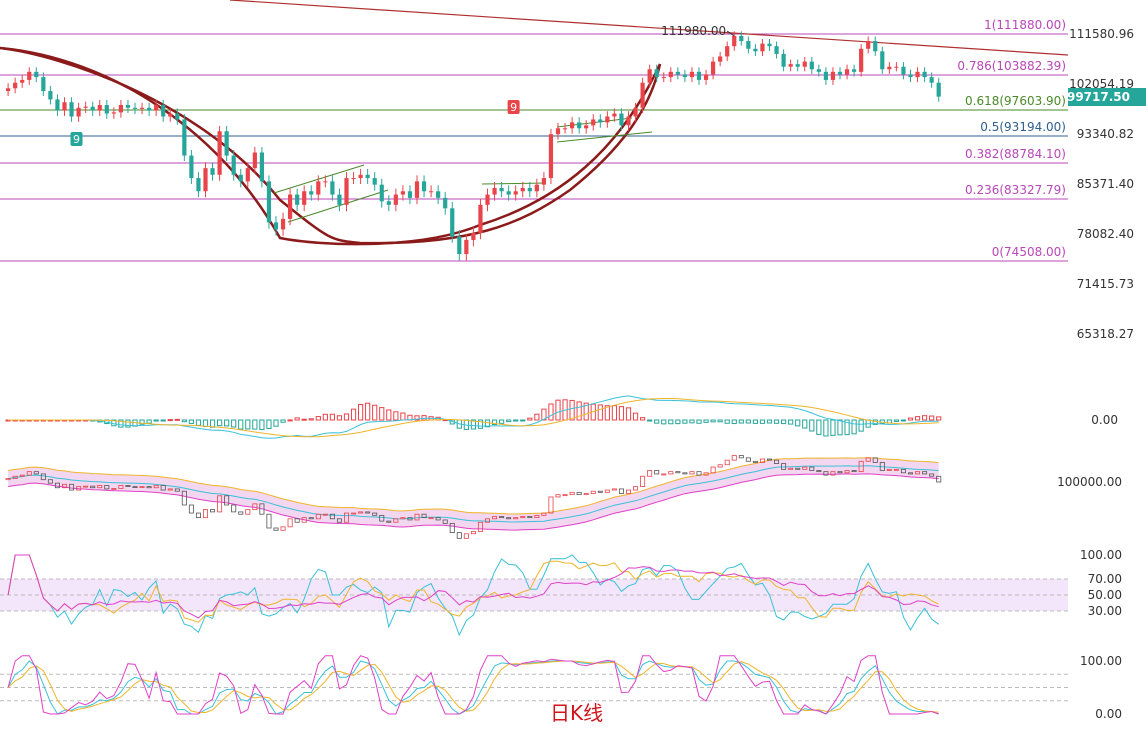 This screenshot has width=1146, height=737. I want to click on td-marker-badge, so click(513, 107).